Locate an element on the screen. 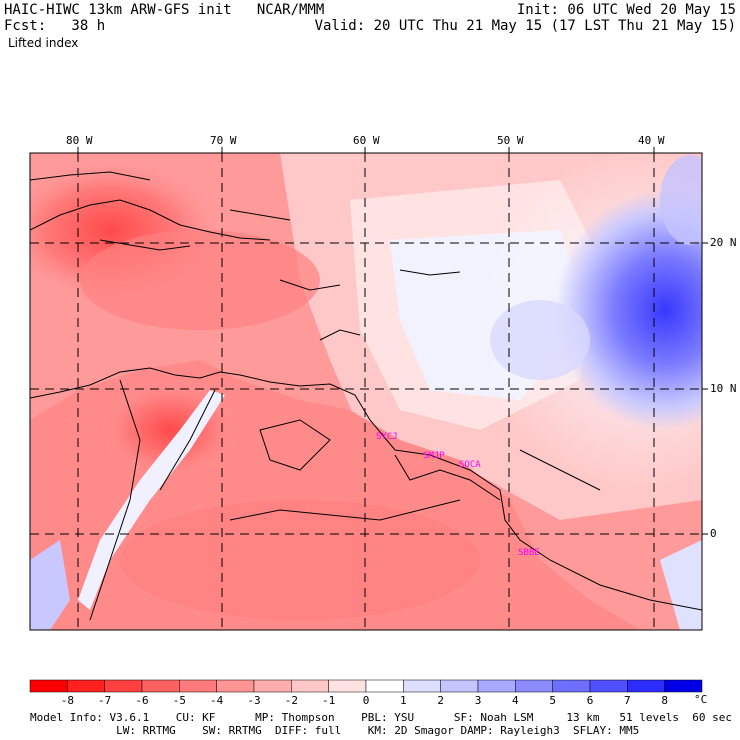 The image size is (740, 740). colorbar-tick-label: -8 is located at coordinates (67, 700).